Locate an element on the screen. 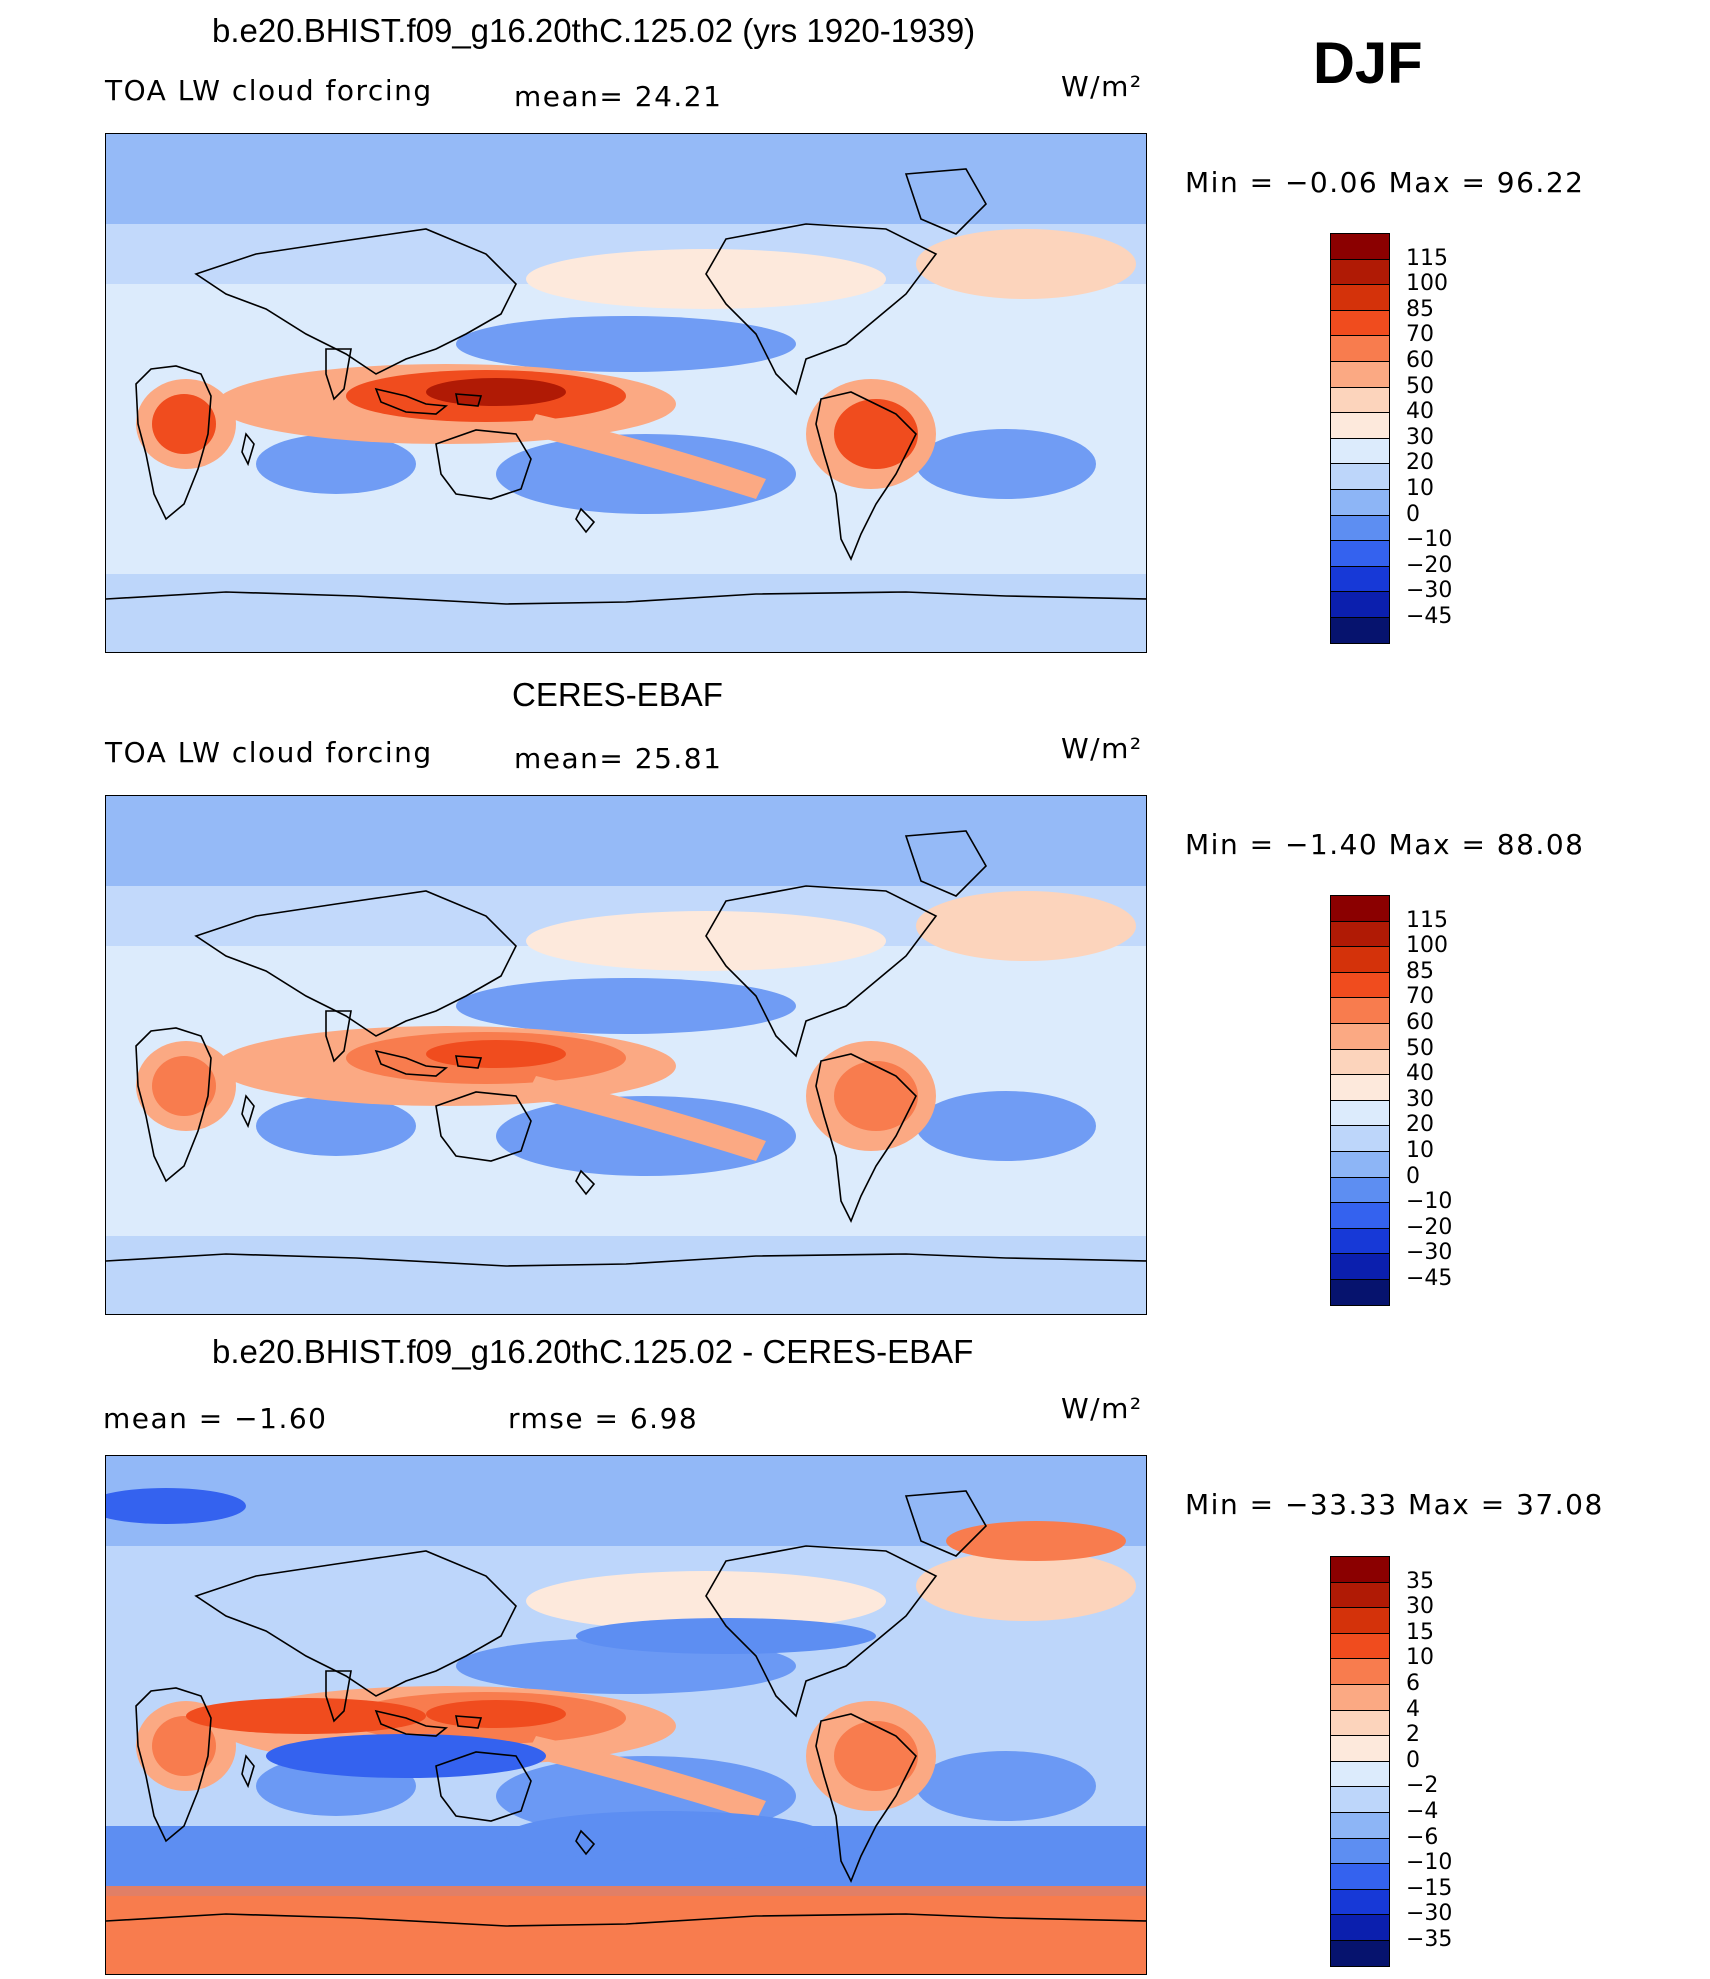 Image resolution: width=1710 pixels, height=1979 pixels. panel2-mean-label: mean= 25.81 is located at coordinates (618, 758).